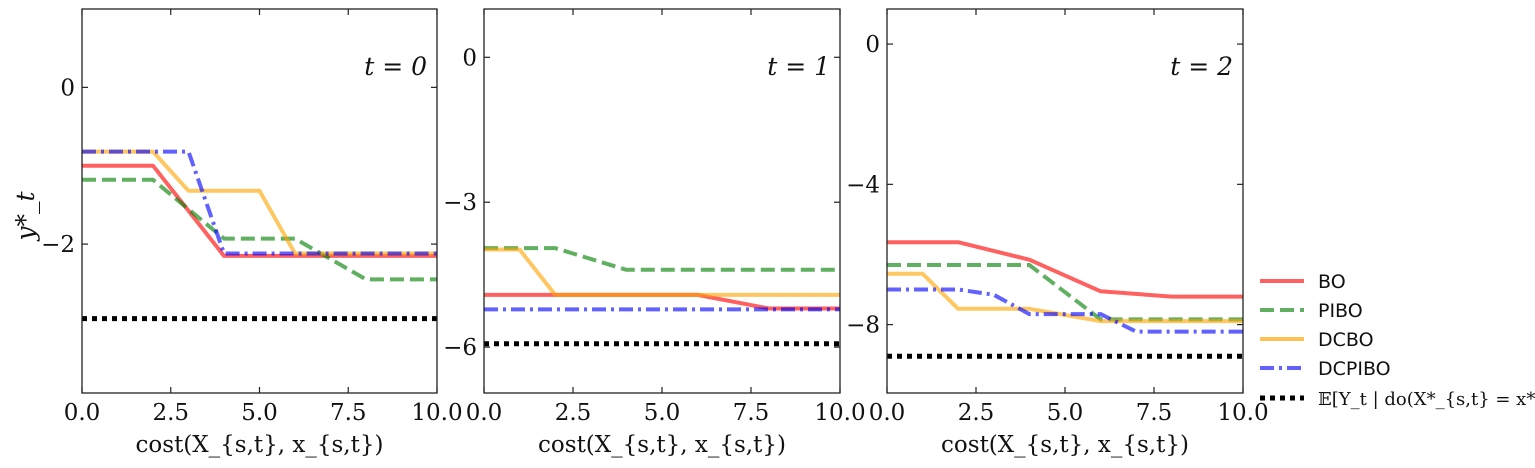 The height and width of the screenshot is (468, 1535). I want to click on legend-label-bo: BO, so click(1332, 282).